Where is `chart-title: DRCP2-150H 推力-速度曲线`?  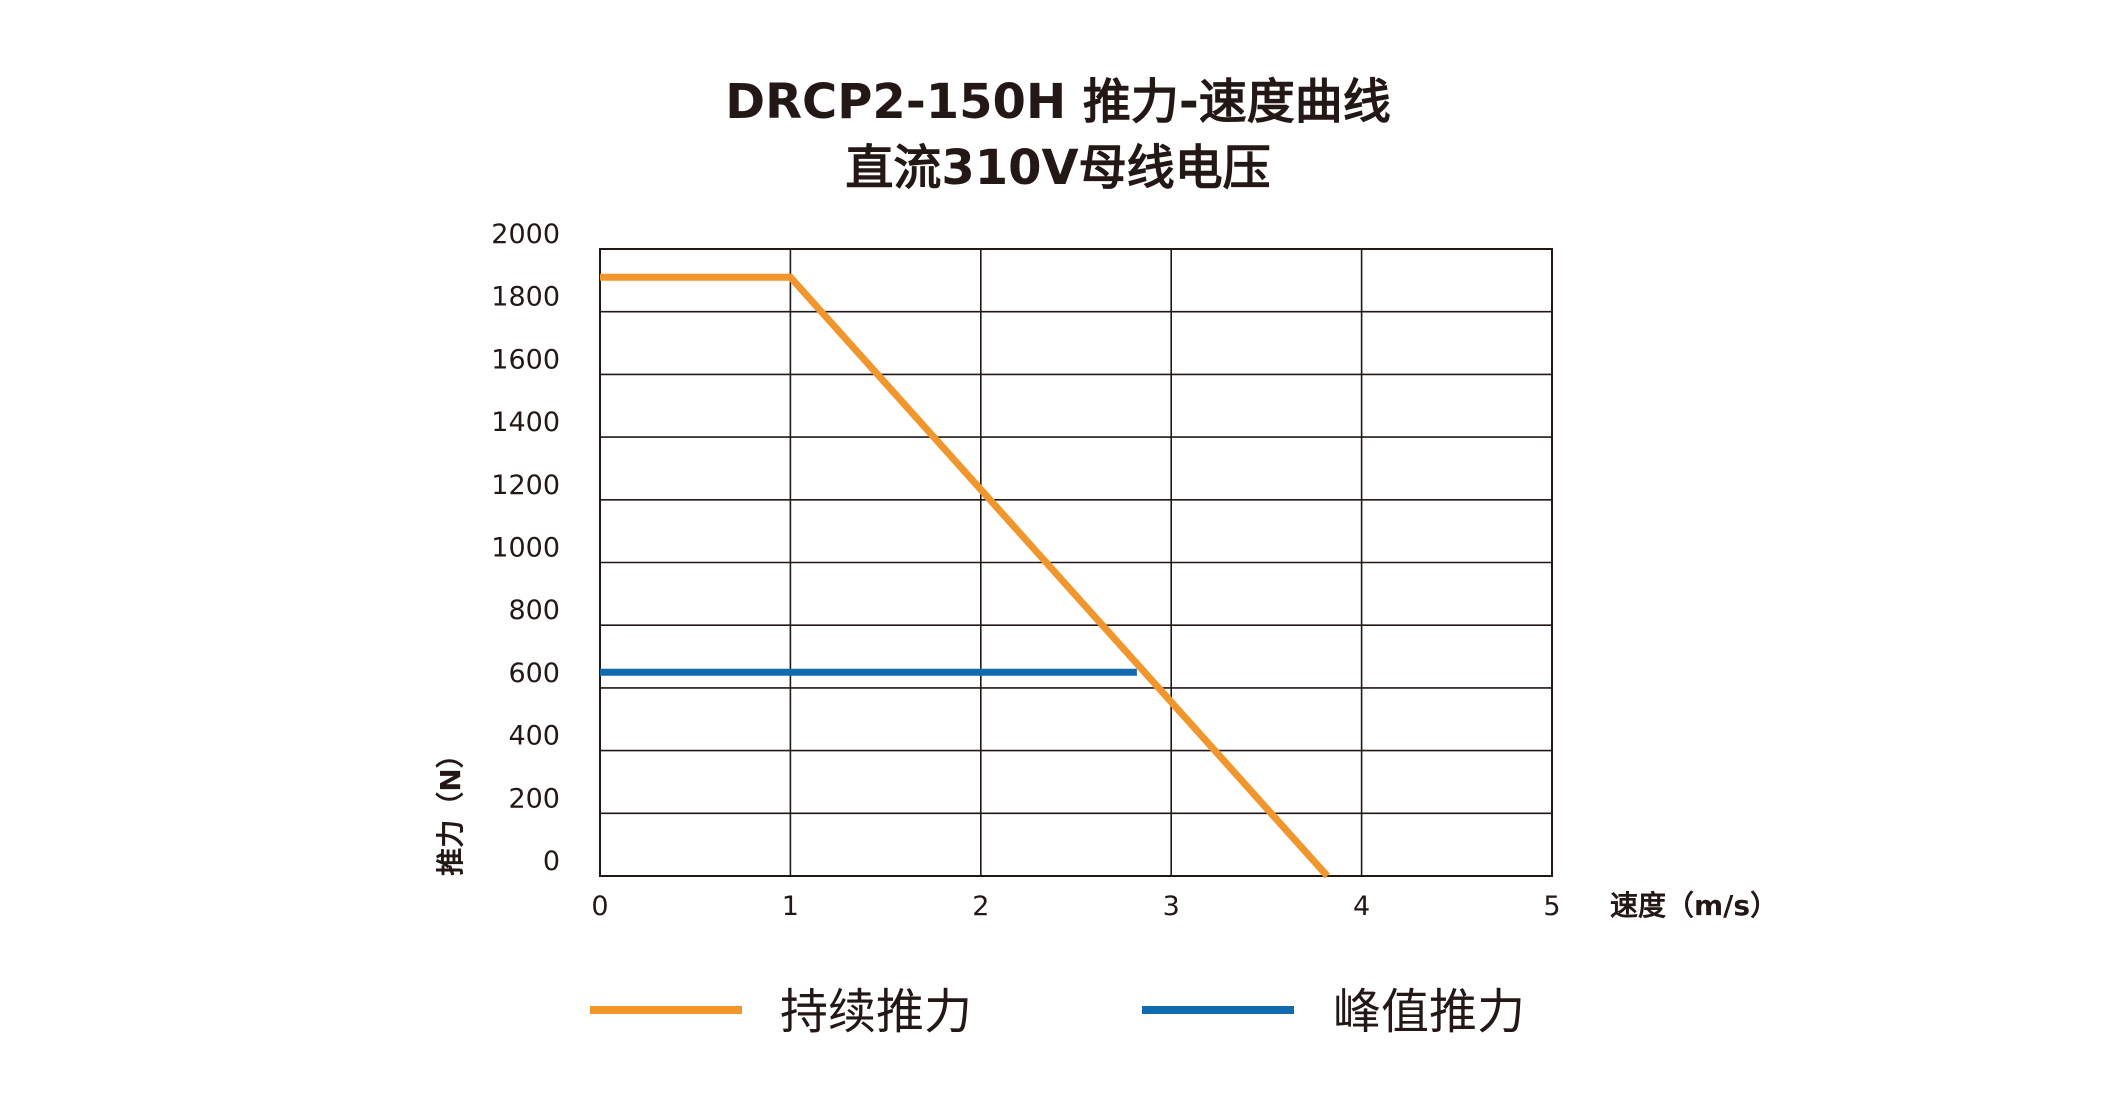 chart-title: DRCP2-150H 推力-速度曲线 is located at coordinates (1058, 102).